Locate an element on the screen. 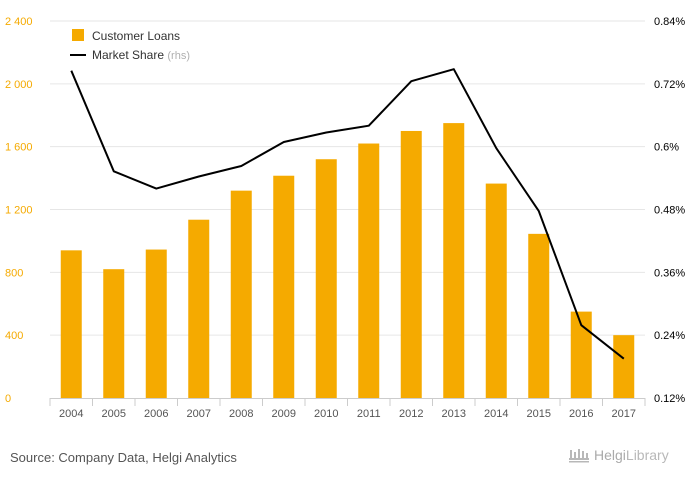  left-tick-label: 2 400 is located at coordinates (19, 22).